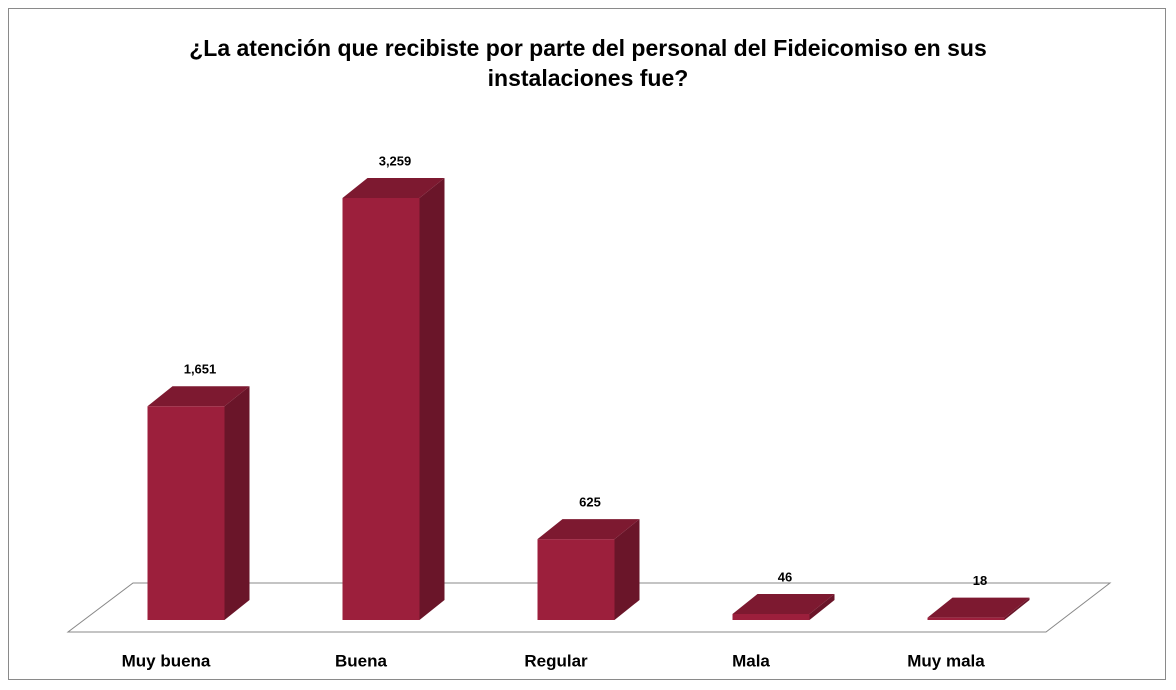 The width and height of the screenshot is (1176, 690). Describe the element at coordinates (200, 369) in the screenshot. I see `value-label: 1,651` at that location.